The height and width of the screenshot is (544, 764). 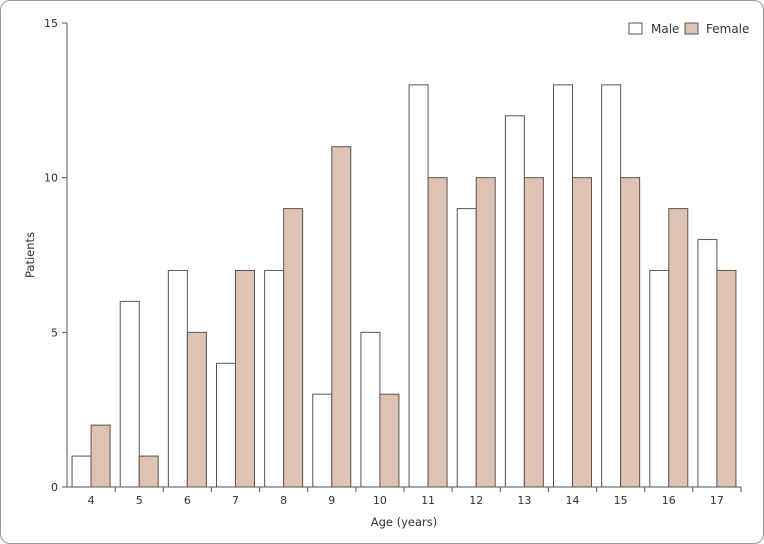 What do you see at coordinates (665, 29) in the screenshot?
I see `legend-label-male: Male` at bounding box center [665, 29].